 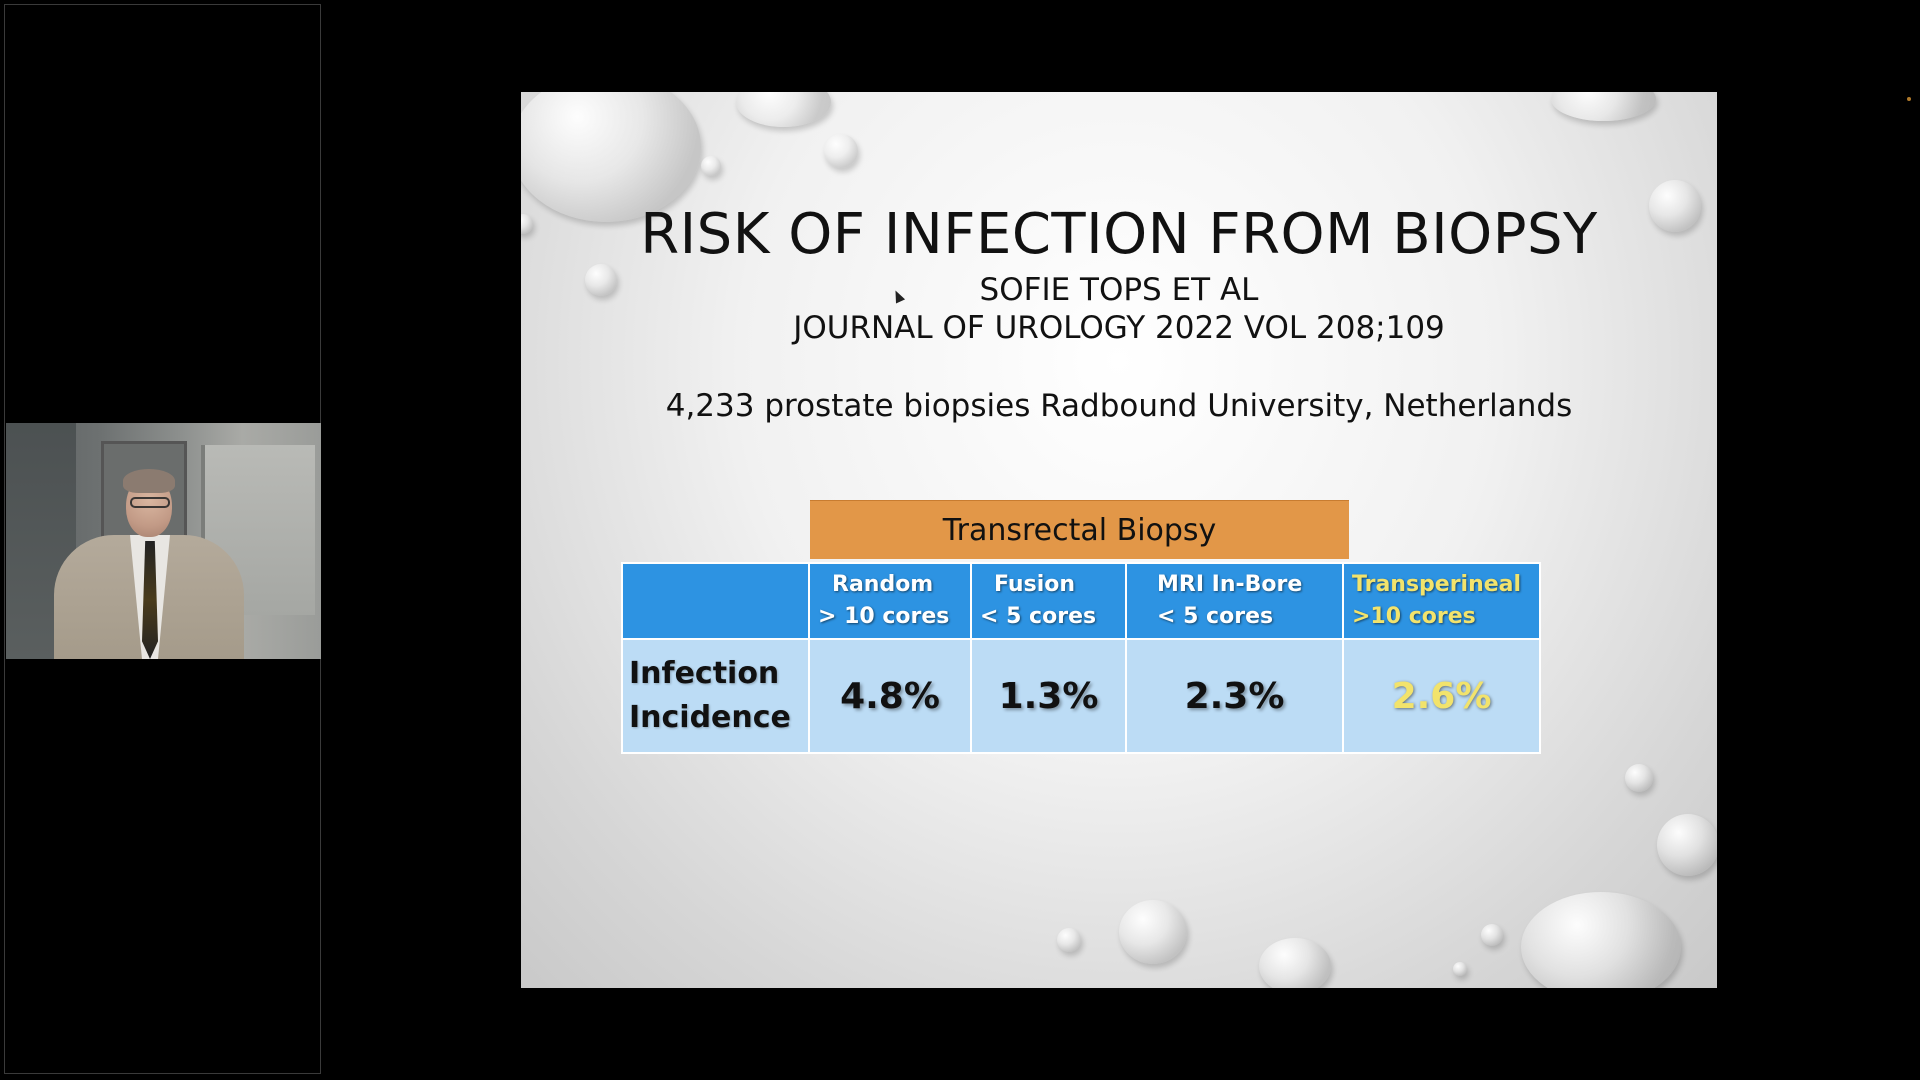 I want to click on slide-citation: JOURNAL OF UROLOGY 2022 VOL 208;109, so click(x=1119, y=328).